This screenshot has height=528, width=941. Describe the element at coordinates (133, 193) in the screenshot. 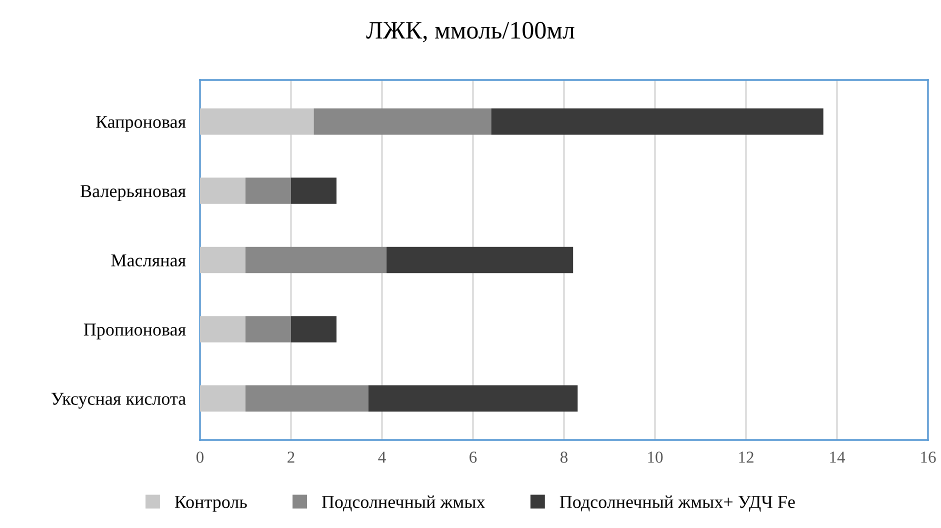

I see `y-tick-label: Валерьяновая` at that location.